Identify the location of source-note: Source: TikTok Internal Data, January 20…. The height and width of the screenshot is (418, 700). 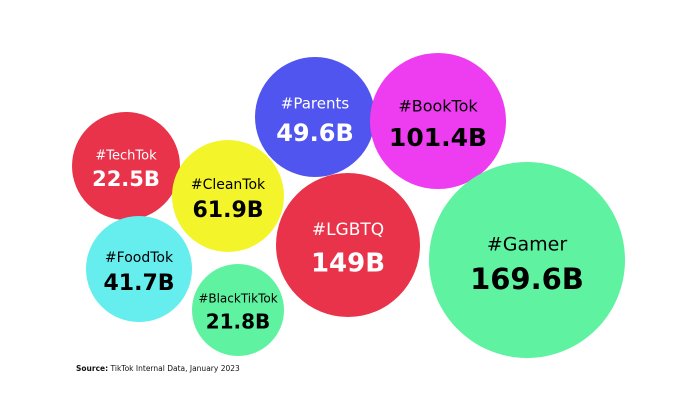
(158, 368).